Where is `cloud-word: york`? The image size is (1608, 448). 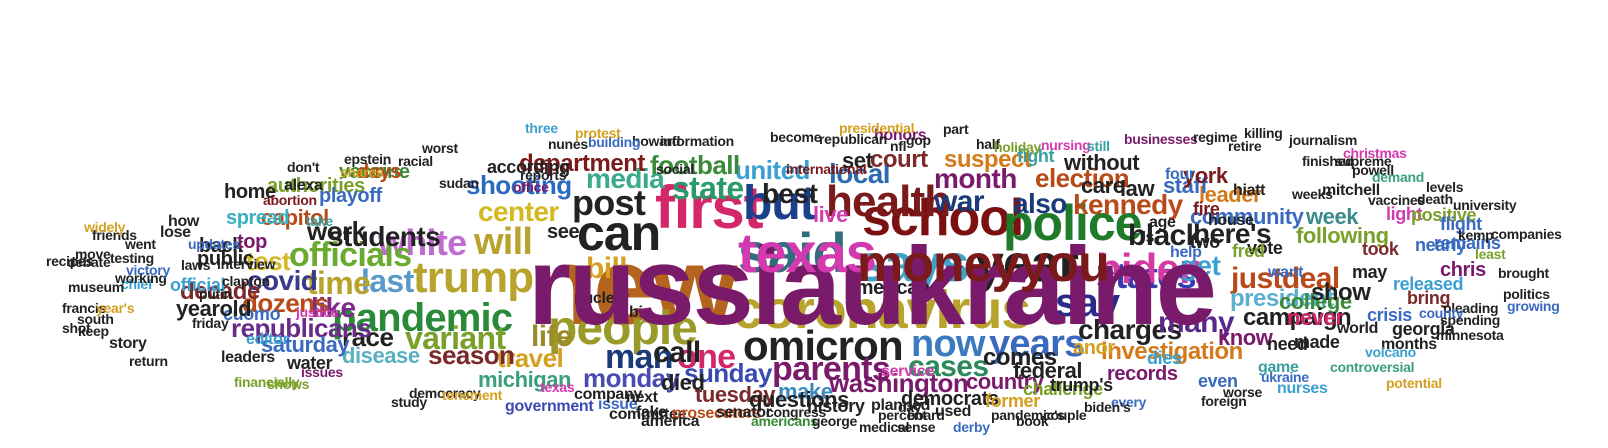 cloud-word: york is located at coordinates (1205, 175).